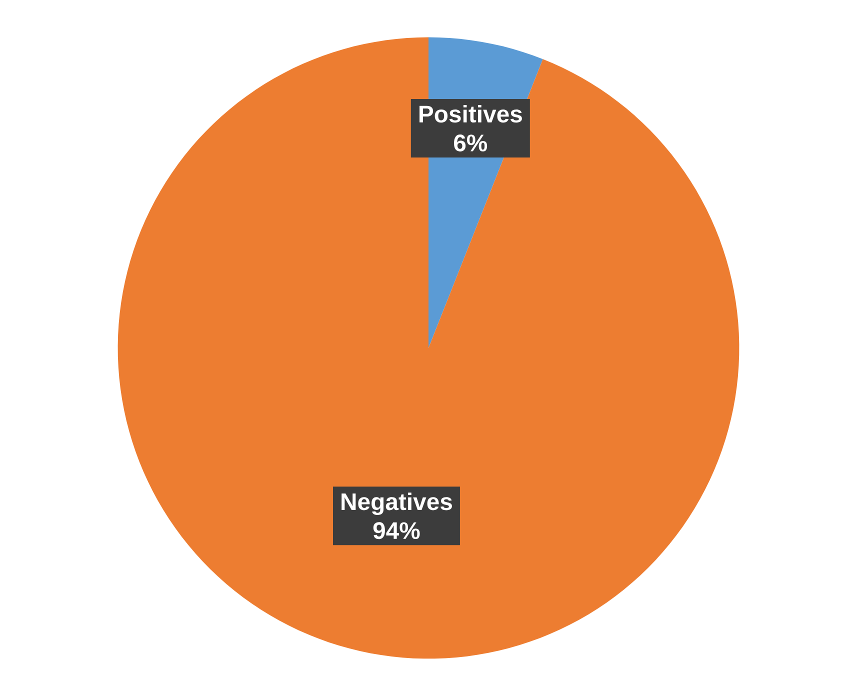 The image size is (857, 696). I want to click on slice-label: Negatives, so click(397, 504).